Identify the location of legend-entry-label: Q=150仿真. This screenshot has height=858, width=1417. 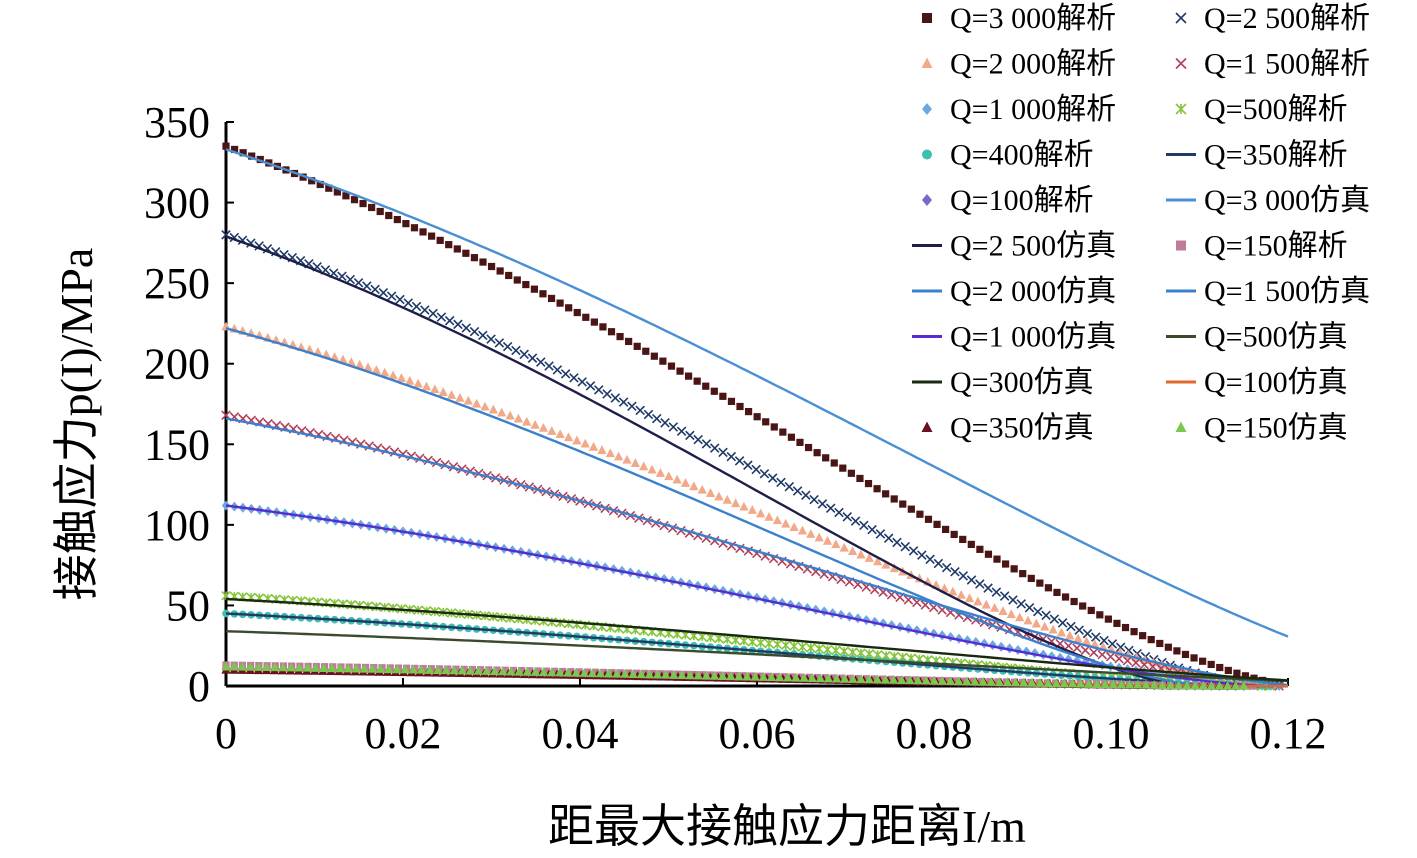
(1276, 428).